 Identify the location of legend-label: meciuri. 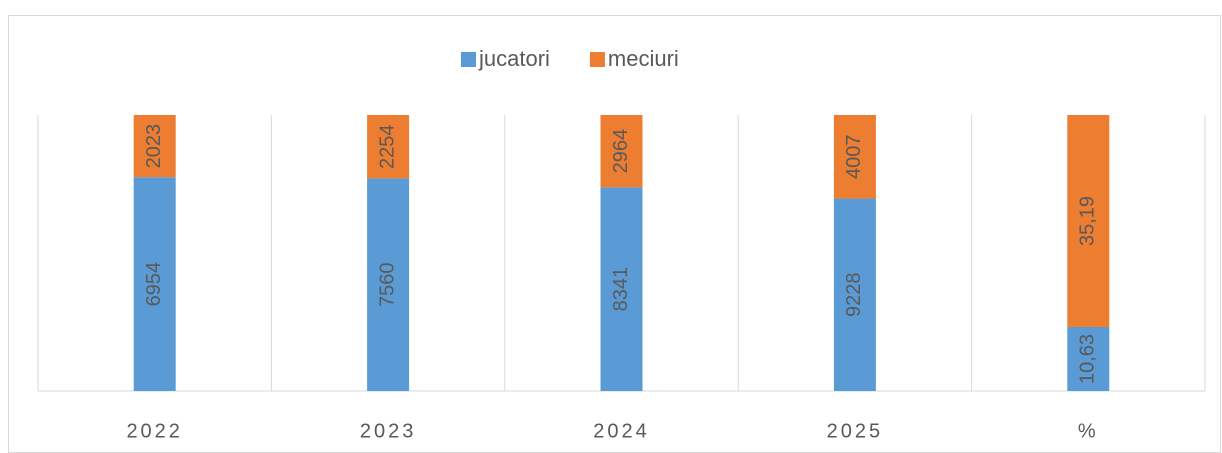
(643, 58).